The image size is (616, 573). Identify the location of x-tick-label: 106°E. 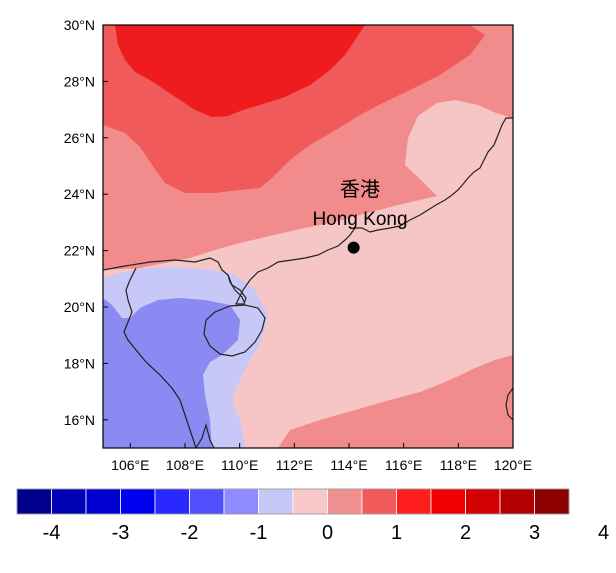
(130, 465).